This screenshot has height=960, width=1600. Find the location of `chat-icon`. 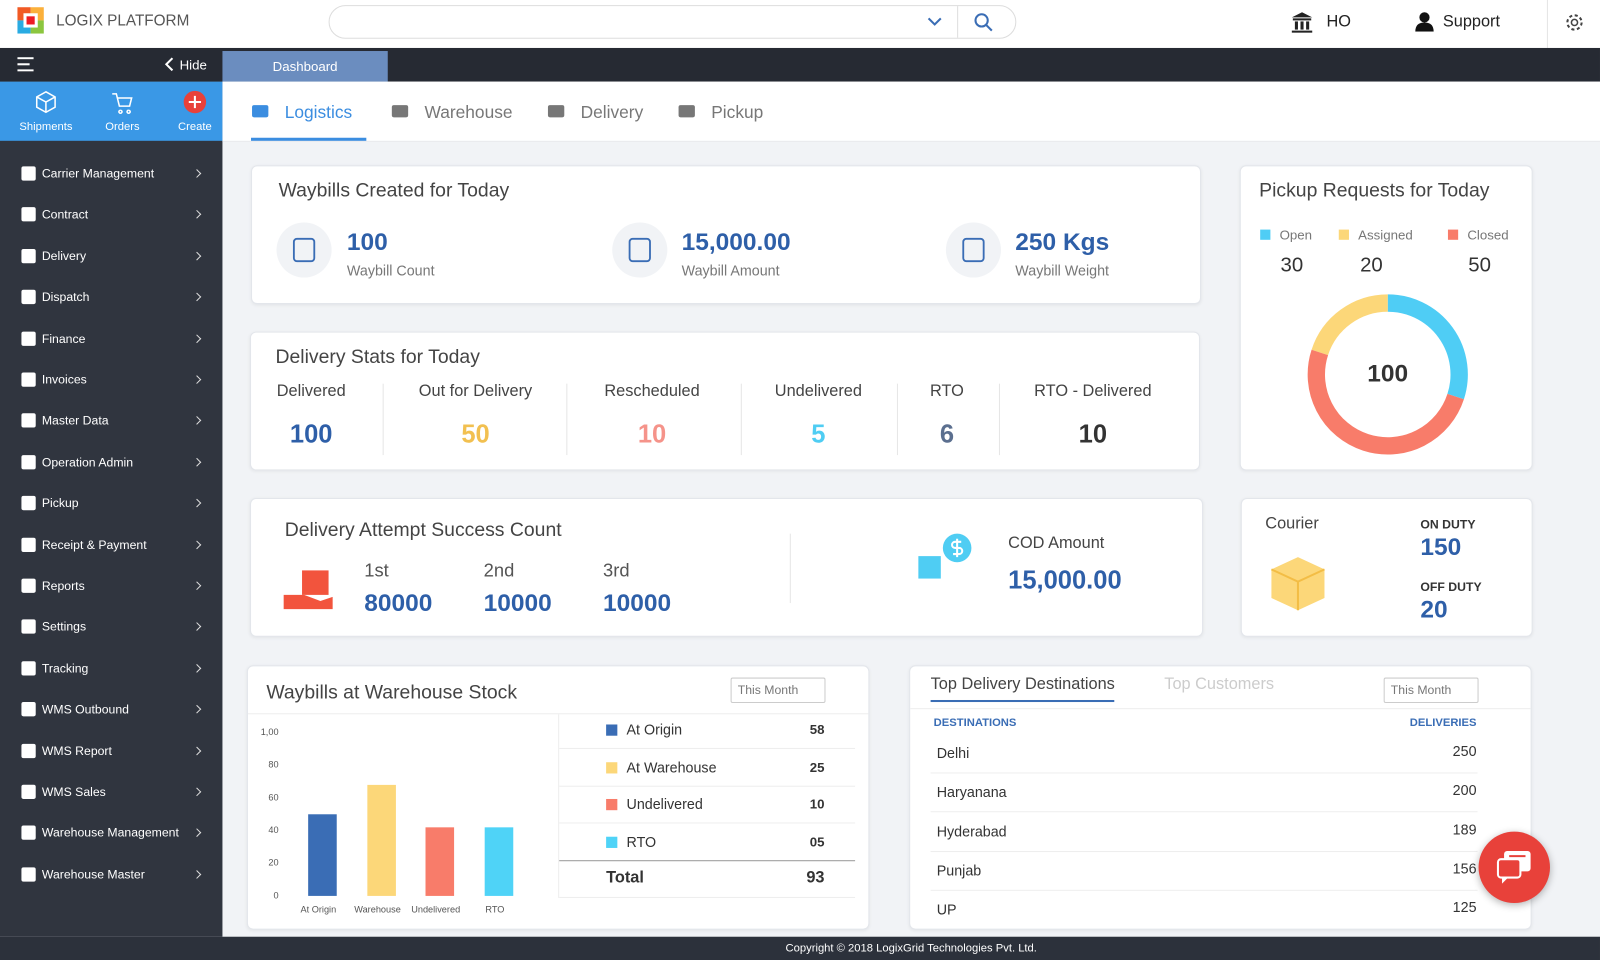

chat-icon is located at coordinates (1514, 867).